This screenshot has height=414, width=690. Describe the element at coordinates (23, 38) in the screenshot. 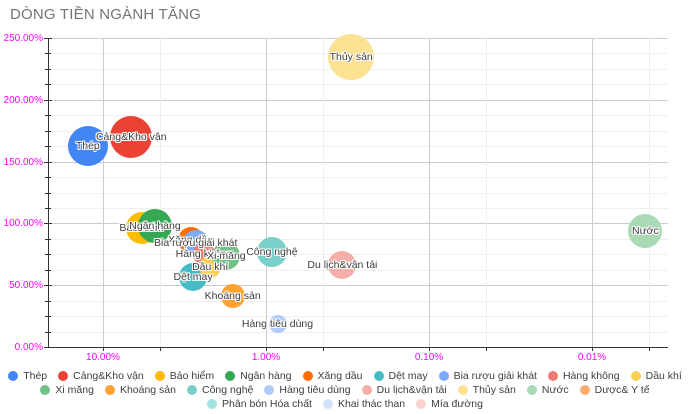

I see `y-axis-label: 250.00%` at that location.